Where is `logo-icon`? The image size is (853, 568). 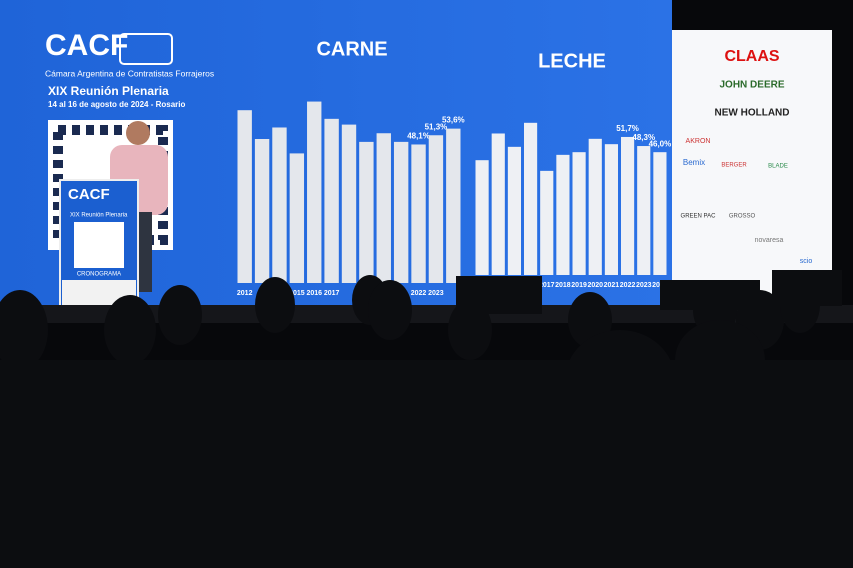 logo-icon is located at coordinates (146, 49).